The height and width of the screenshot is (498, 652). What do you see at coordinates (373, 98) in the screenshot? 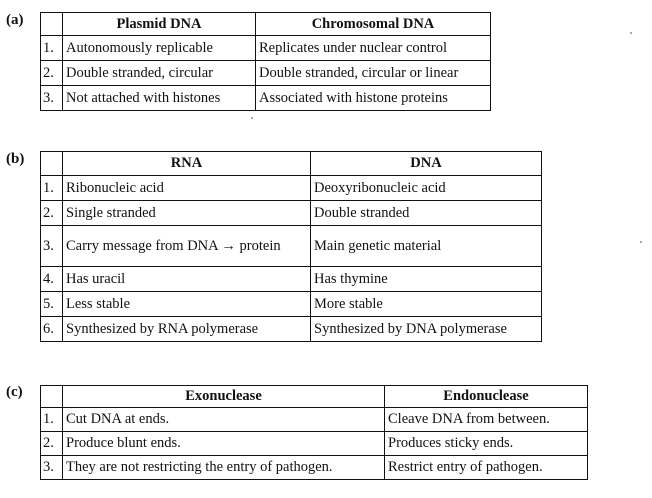
I see `table-cell: Associated with histone proteins` at bounding box center [373, 98].